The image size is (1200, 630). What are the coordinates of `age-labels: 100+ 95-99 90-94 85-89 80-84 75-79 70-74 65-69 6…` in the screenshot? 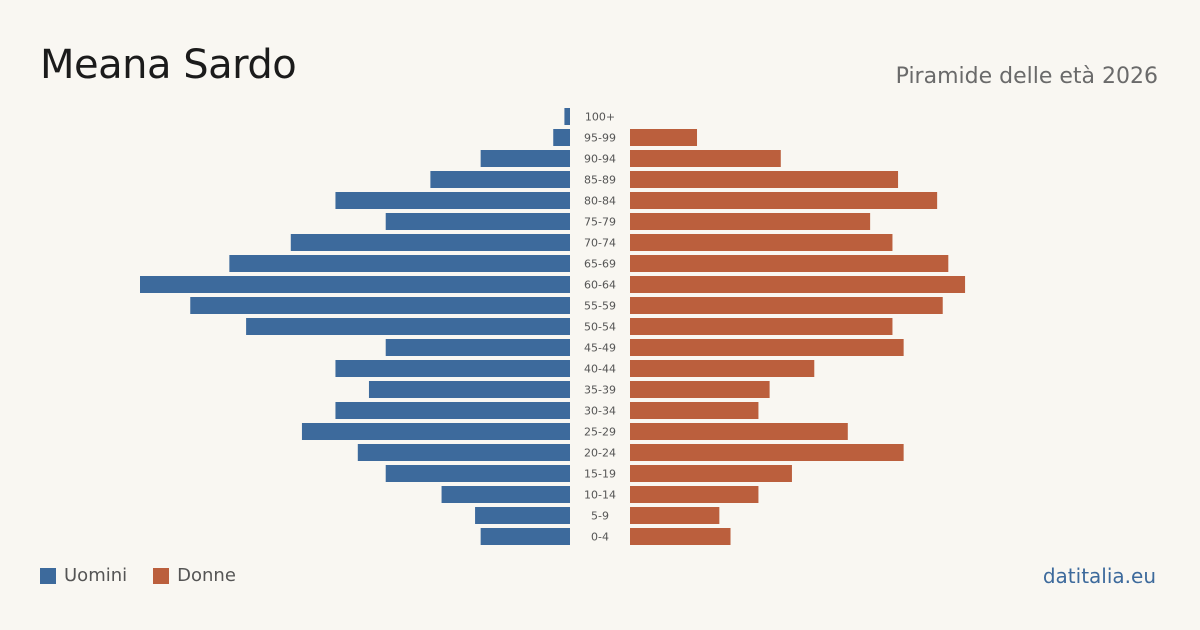 It's located at (600, 327).